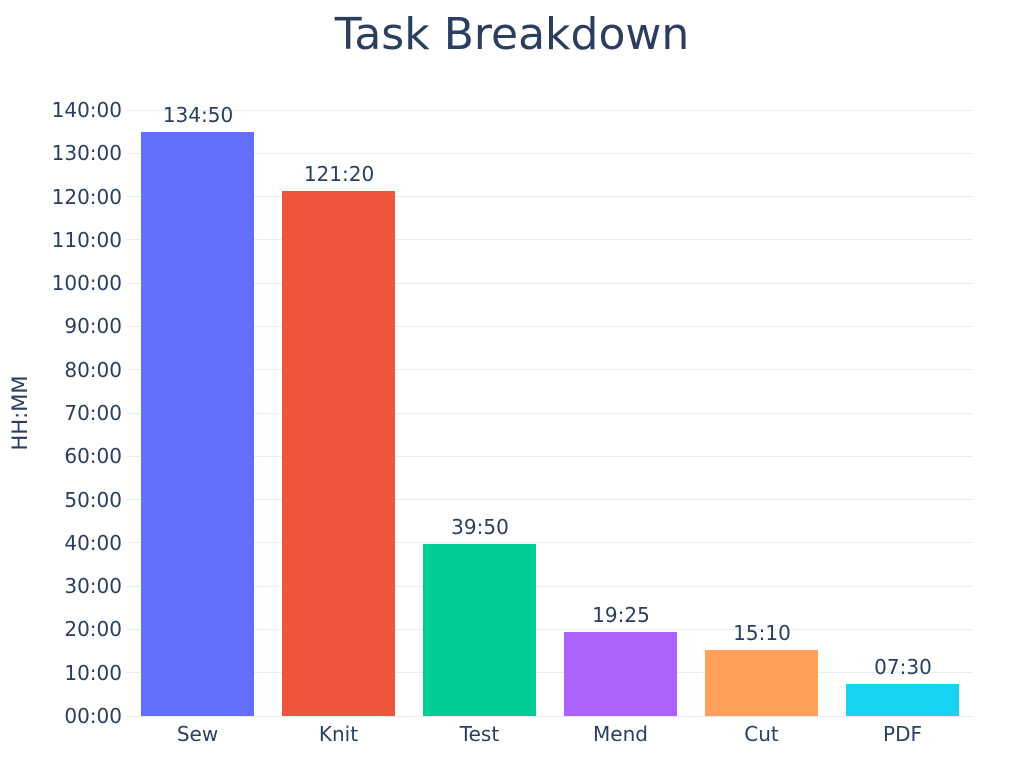 The width and height of the screenshot is (1024, 768). What do you see at coordinates (86, 239) in the screenshot?
I see `y-tick-label: 110:00` at bounding box center [86, 239].